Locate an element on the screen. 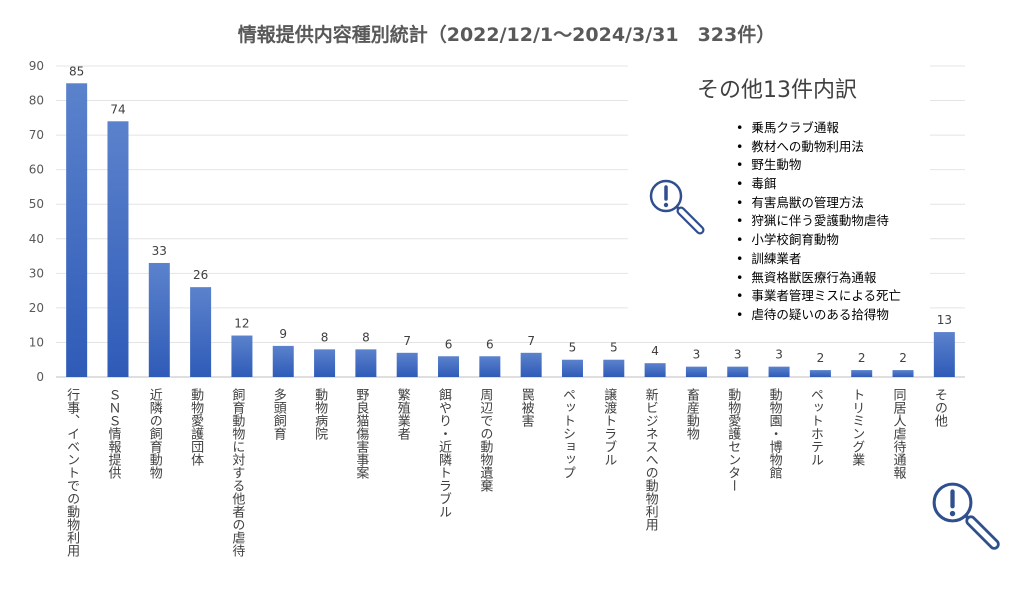 The height and width of the screenshot is (607, 1013). breakdown-item: 乗馬クラブ通報 is located at coordinates (818, 128).